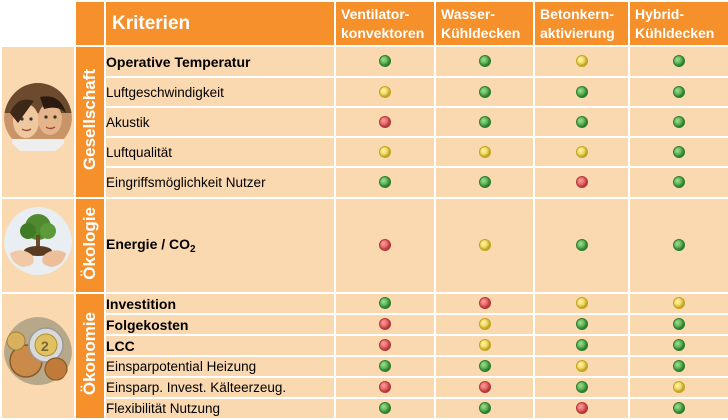 This screenshot has height=420, width=728. I want to click on table-row: Flexibilität Nutzung, so click(364, 408).